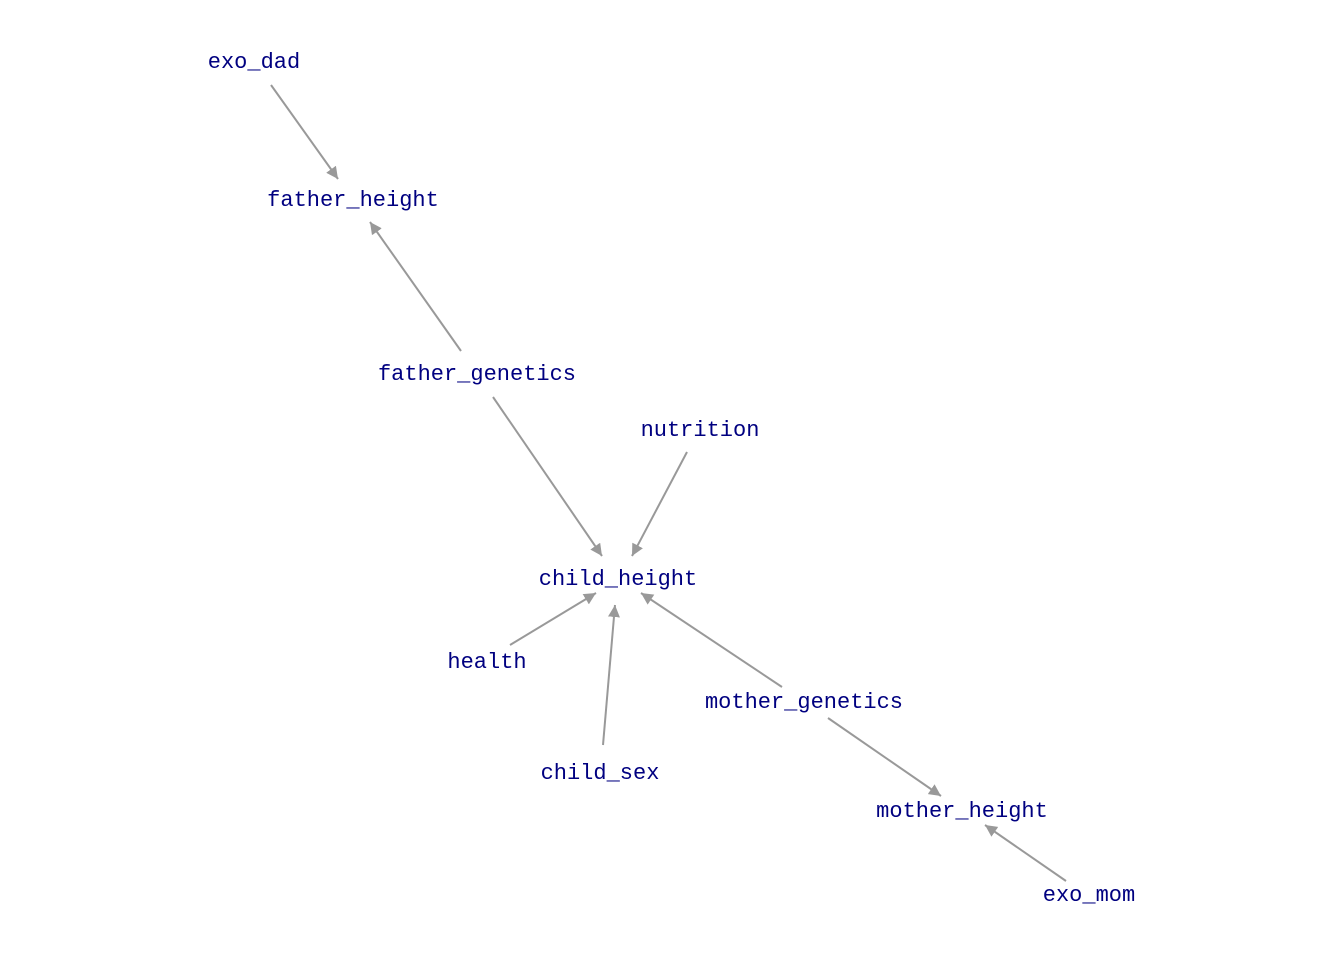  Describe the element at coordinates (477, 374) in the screenshot. I see `node-father-genetics: father_genetics` at that location.